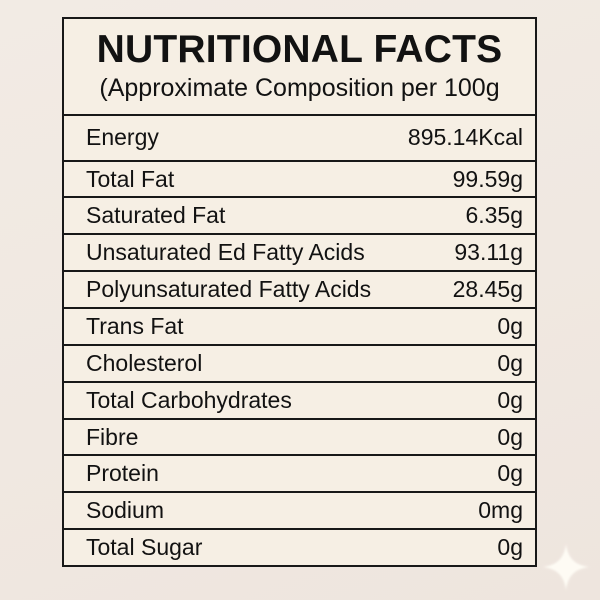 The image size is (600, 600). I want to click on table-row: Polyunsaturated Fatty Acids 28.45g, so click(299, 291).